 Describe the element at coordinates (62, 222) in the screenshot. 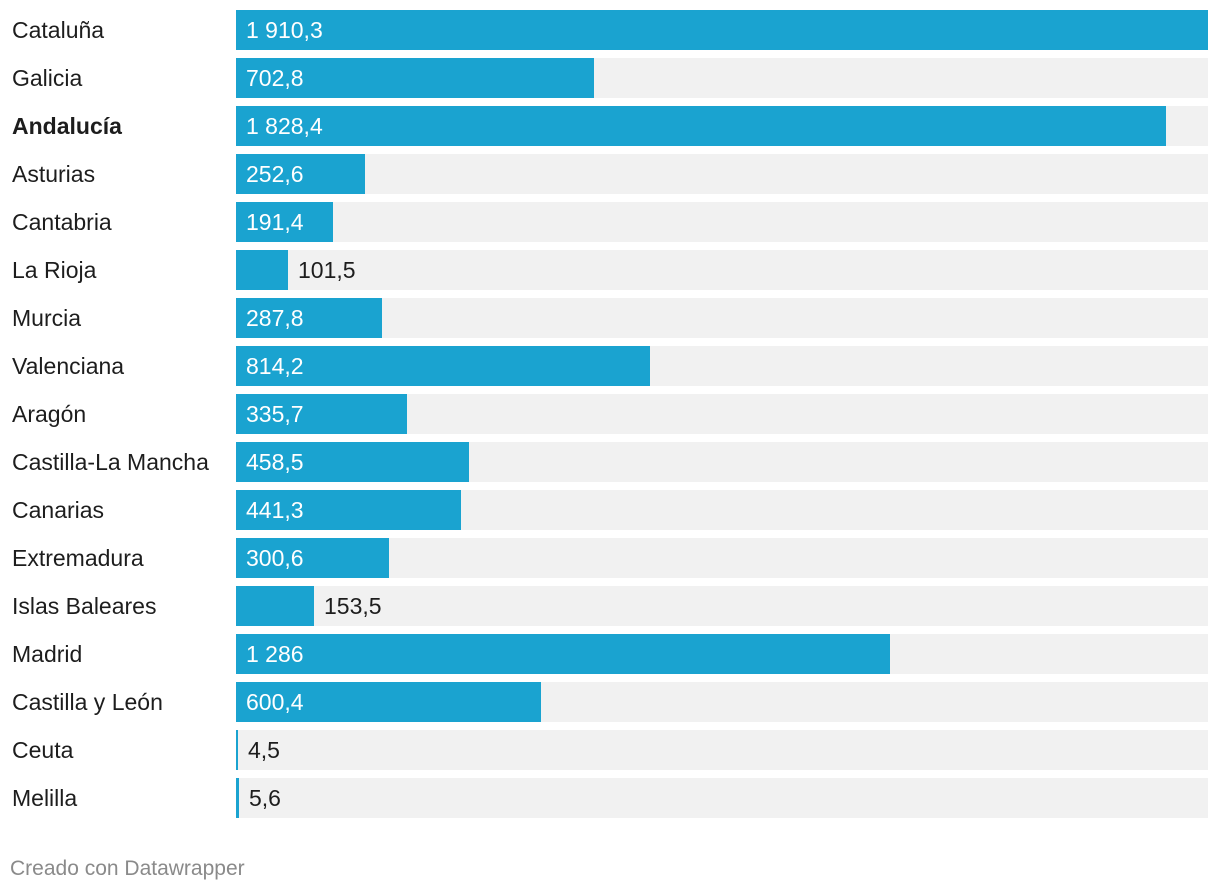

I see `category-label: Cantabria` at that location.